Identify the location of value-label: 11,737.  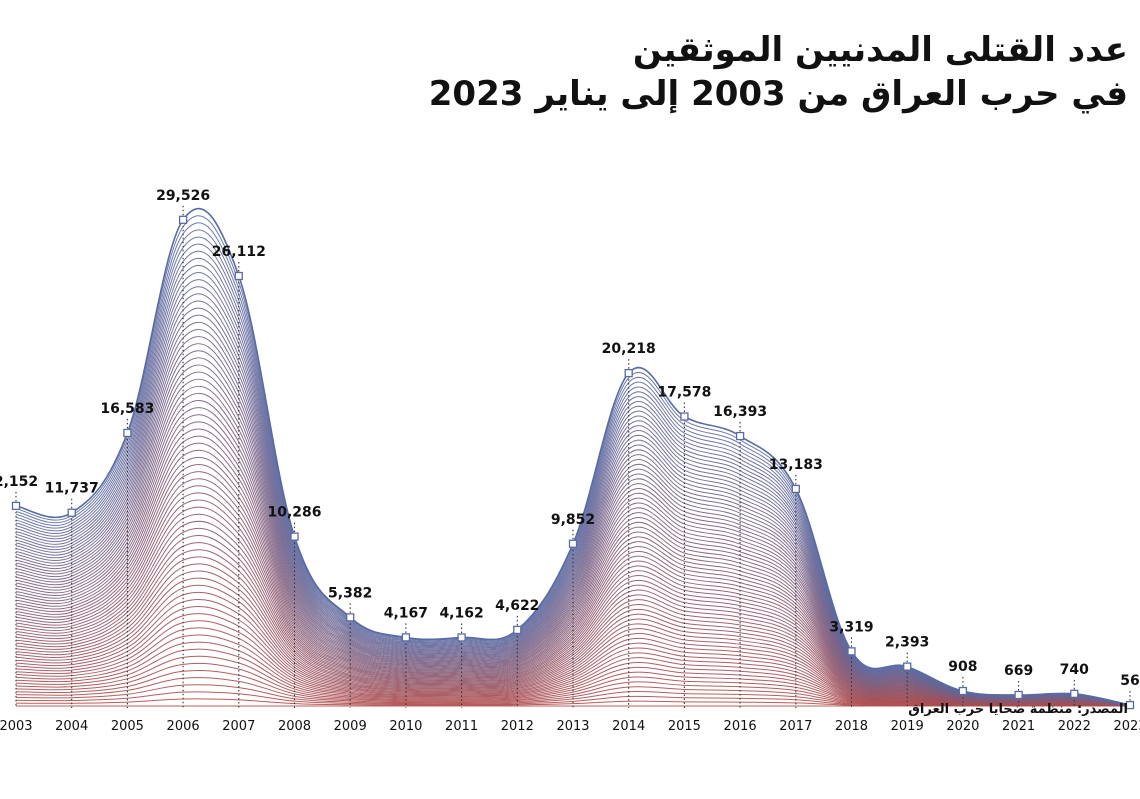
(72, 489).